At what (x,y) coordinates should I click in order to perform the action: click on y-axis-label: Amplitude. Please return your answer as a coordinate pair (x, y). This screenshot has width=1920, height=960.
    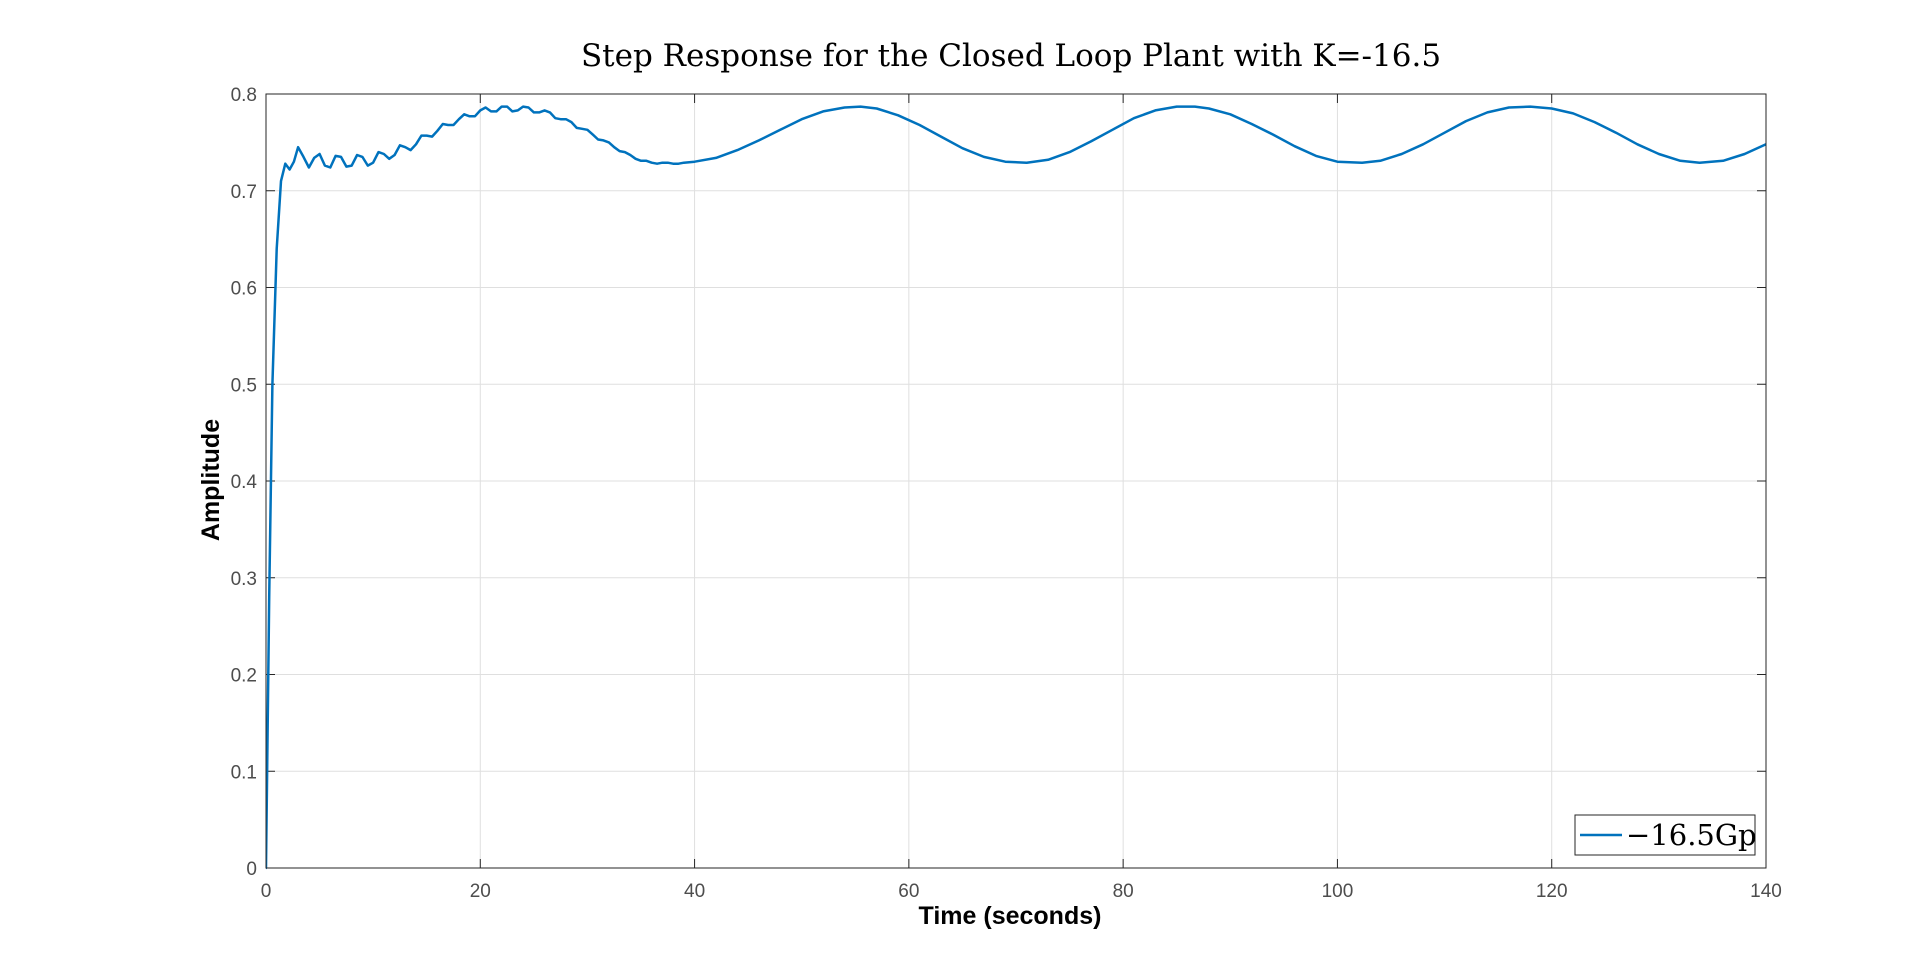
    Looking at the image, I should click on (211, 480).